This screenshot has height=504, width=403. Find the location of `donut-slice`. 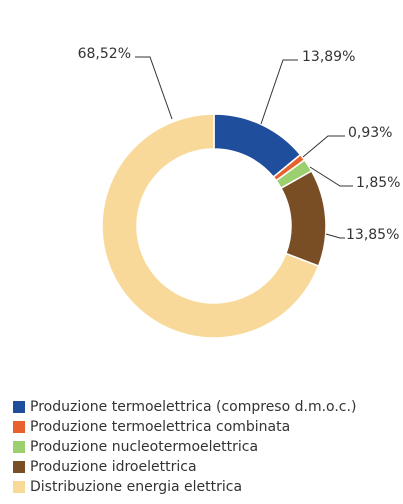

donut-slice is located at coordinates (303, 218).